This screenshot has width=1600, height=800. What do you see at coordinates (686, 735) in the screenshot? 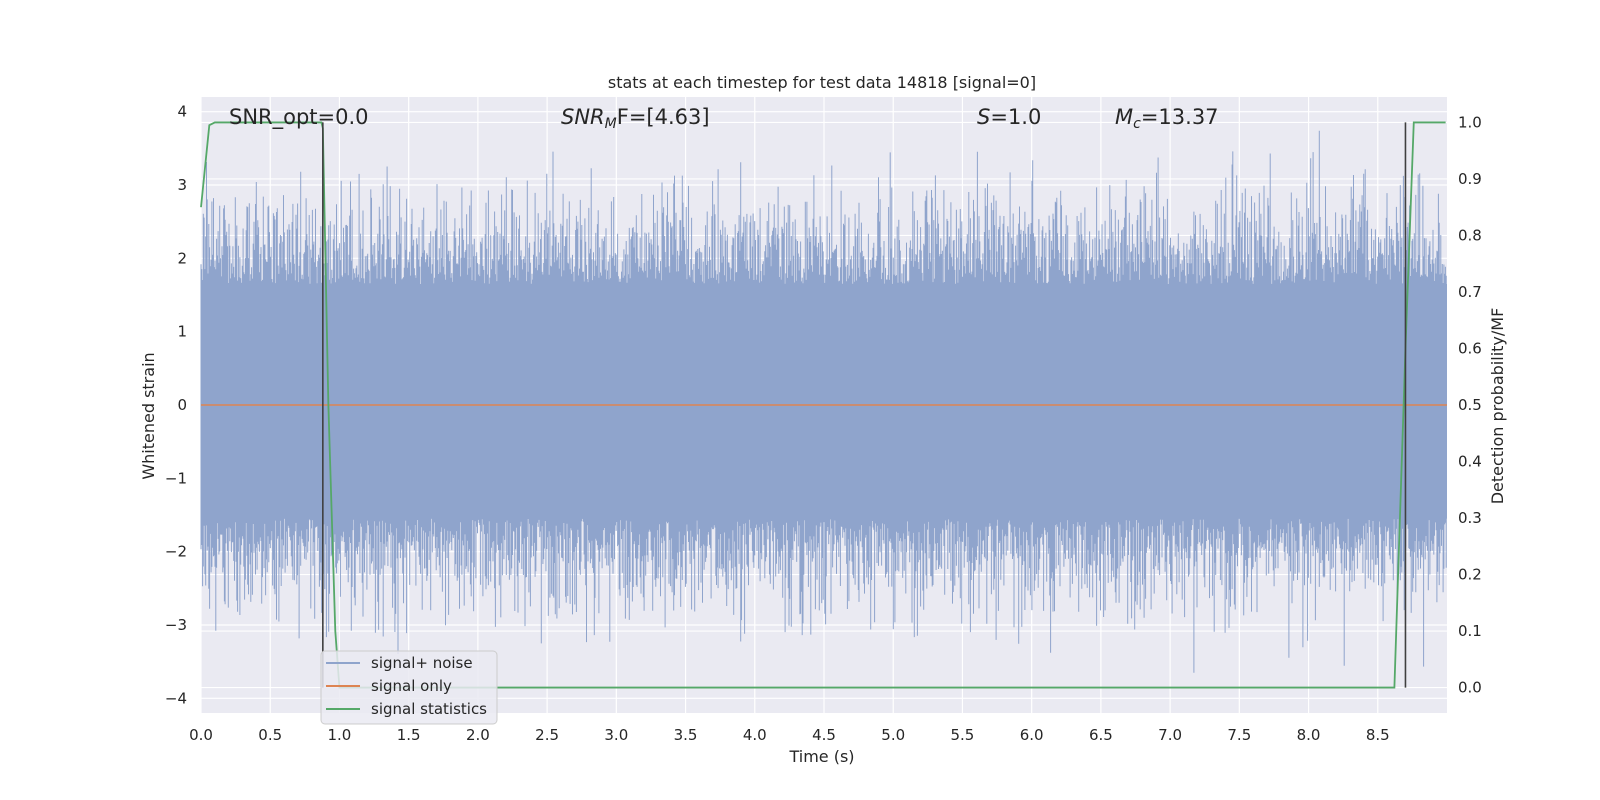
I see `x-tick-label: 3.5` at bounding box center [686, 735].